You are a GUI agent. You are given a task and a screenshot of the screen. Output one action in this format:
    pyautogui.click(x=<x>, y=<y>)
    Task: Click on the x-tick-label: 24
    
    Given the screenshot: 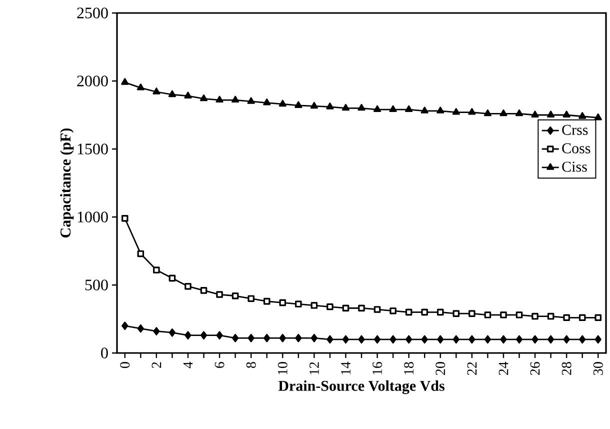 What is the action you would take?
    pyautogui.click(x=503, y=368)
    